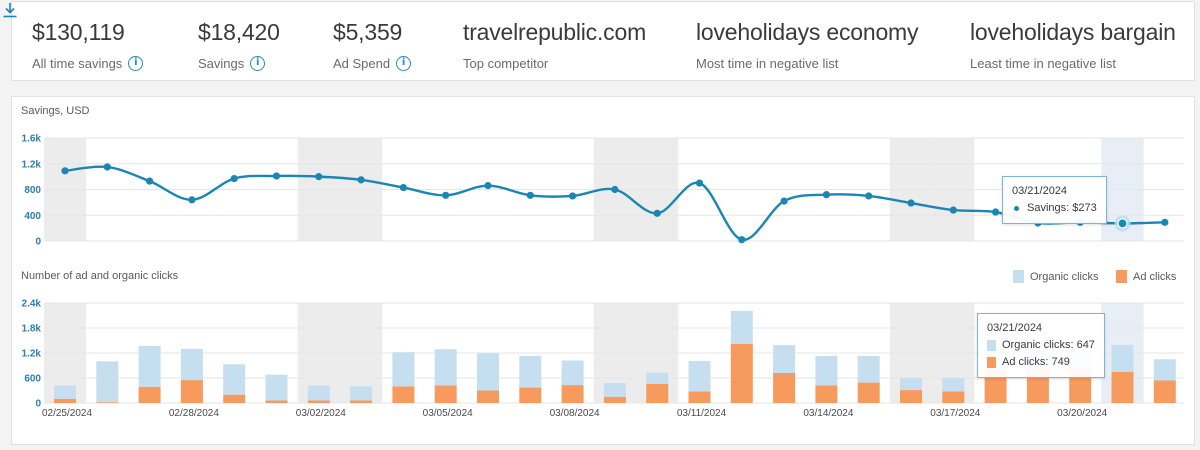  I want to click on x-tick-label: 03/14/2024, so click(828, 413).